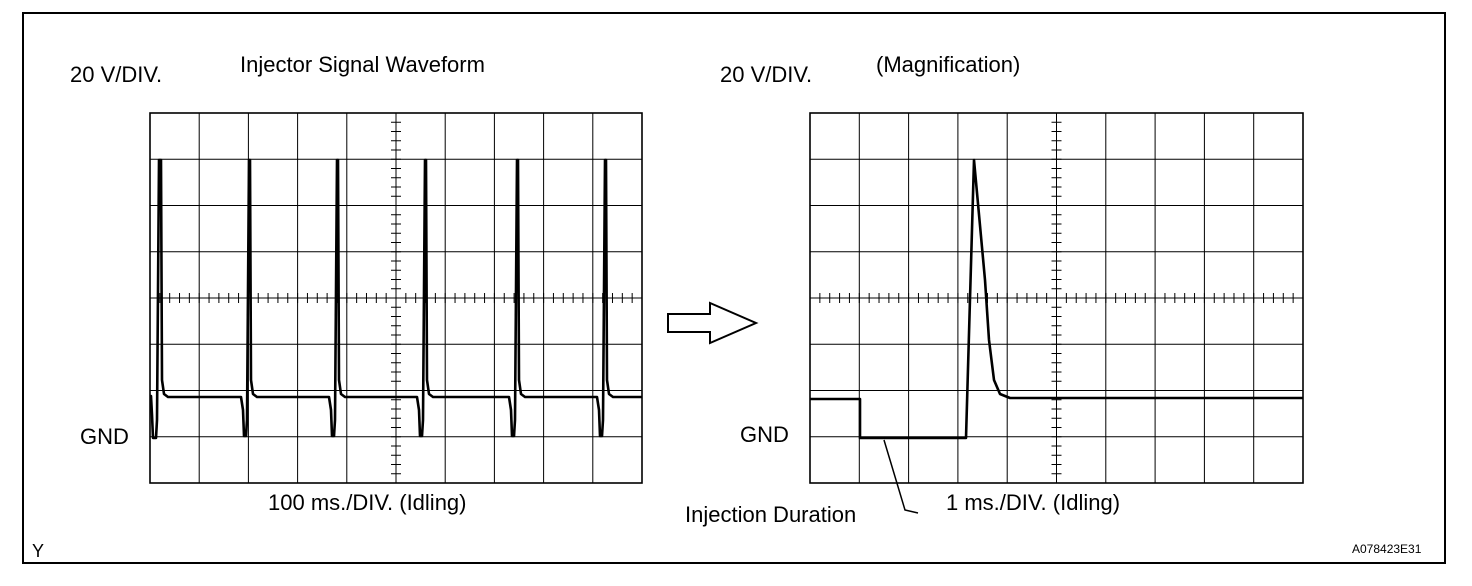  Describe the element at coordinates (901, 476) in the screenshot. I see `injection-duration-leader` at that location.